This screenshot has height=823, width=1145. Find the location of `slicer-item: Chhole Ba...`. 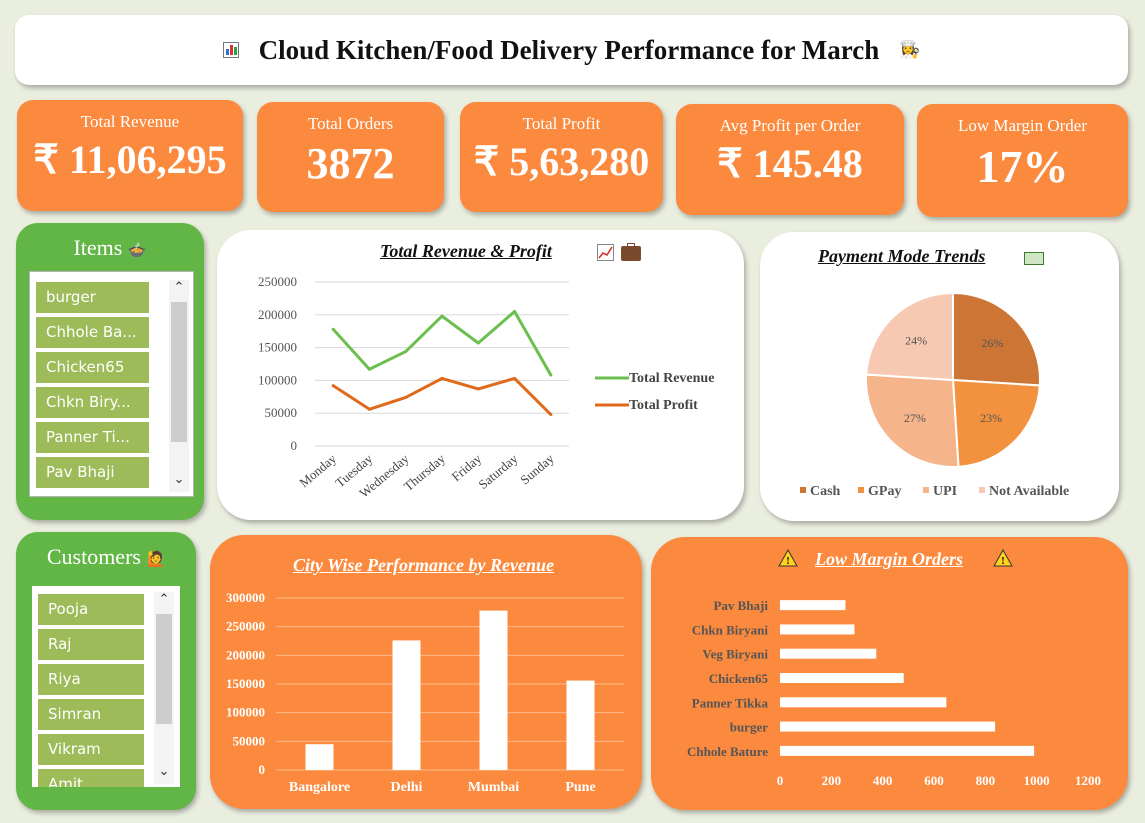

slicer-item: Chhole Ba... is located at coordinates (92, 332).